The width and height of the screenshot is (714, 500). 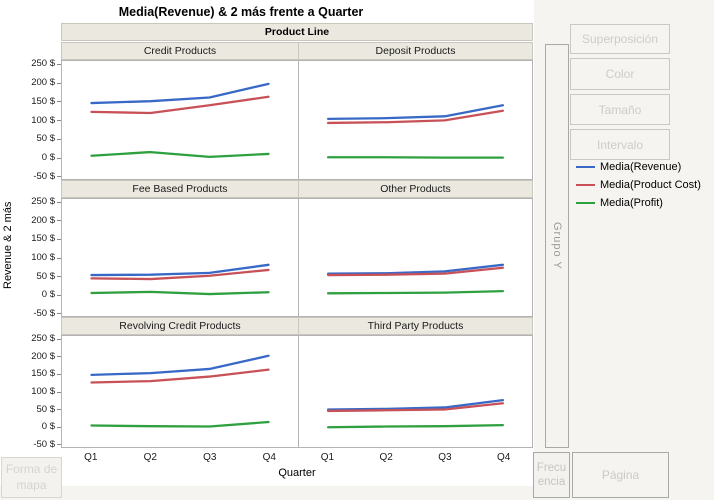 I want to click on product-cost-line-swatch, so click(x=585, y=185).